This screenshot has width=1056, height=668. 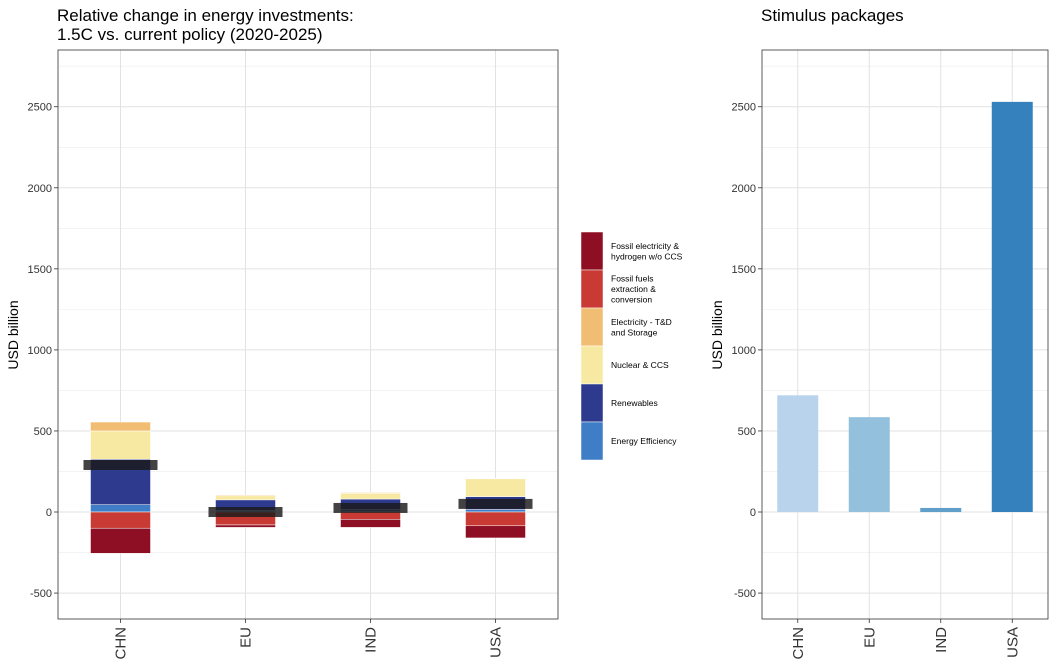 What do you see at coordinates (245, 512) in the screenshot?
I see `net-total-marker-eu` at bounding box center [245, 512].